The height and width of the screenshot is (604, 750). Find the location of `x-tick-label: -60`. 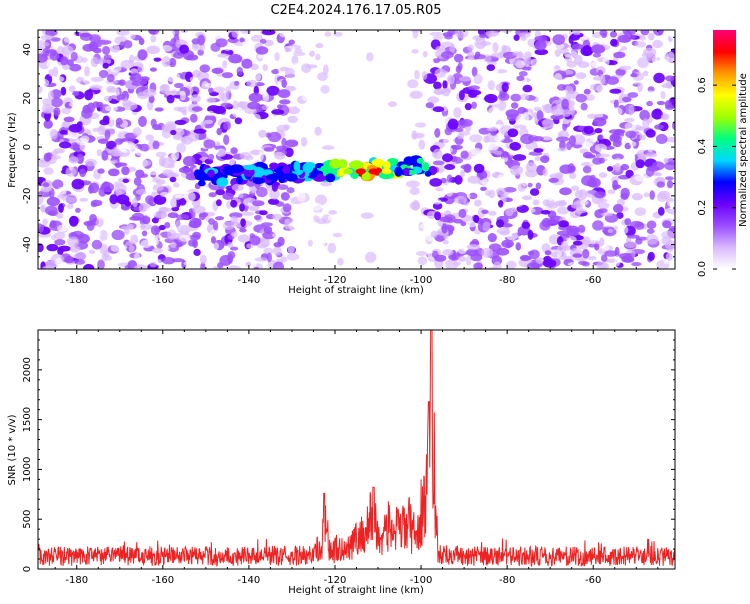

x-tick-label: -60 is located at coordinates (593, 280).